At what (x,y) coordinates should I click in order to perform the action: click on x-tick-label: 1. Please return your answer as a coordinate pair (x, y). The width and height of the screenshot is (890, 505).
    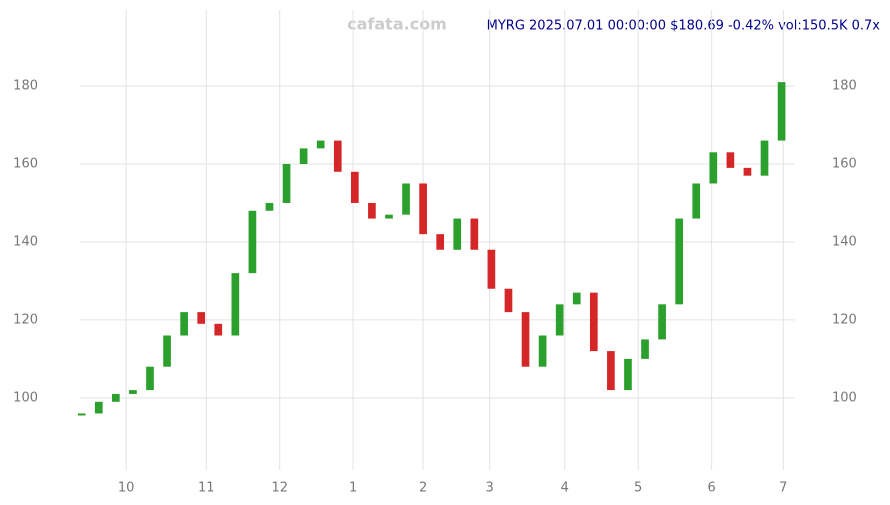
    Looking at the image, I should click on (353, 488).